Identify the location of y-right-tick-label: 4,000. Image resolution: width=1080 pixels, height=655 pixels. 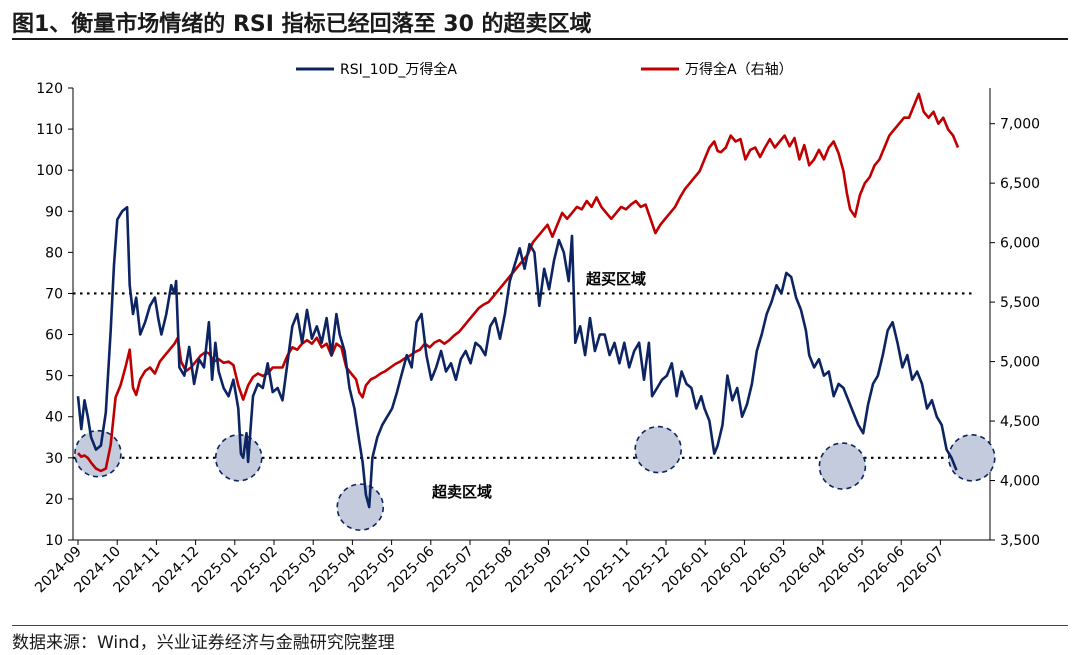
(1020, 482).